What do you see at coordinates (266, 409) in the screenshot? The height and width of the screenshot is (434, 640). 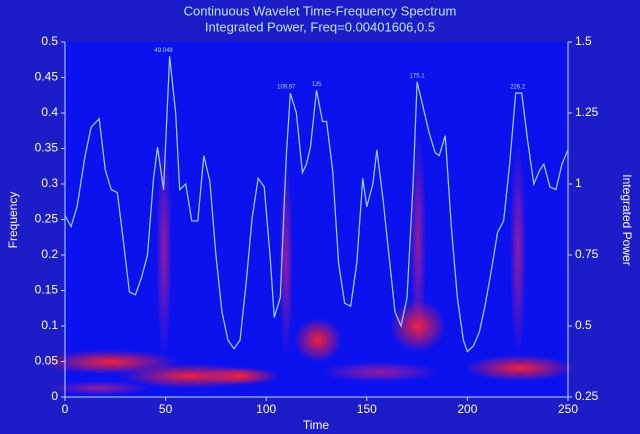 I see `x-tick-label: 100` at bounding box center [266, 409].